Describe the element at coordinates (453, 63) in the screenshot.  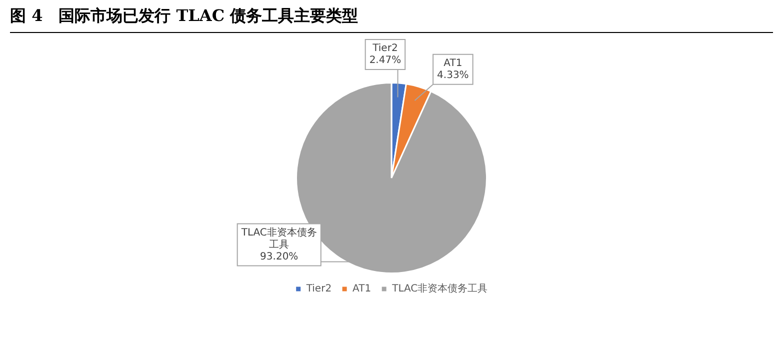
I see `slice-label: AT1` at that location.